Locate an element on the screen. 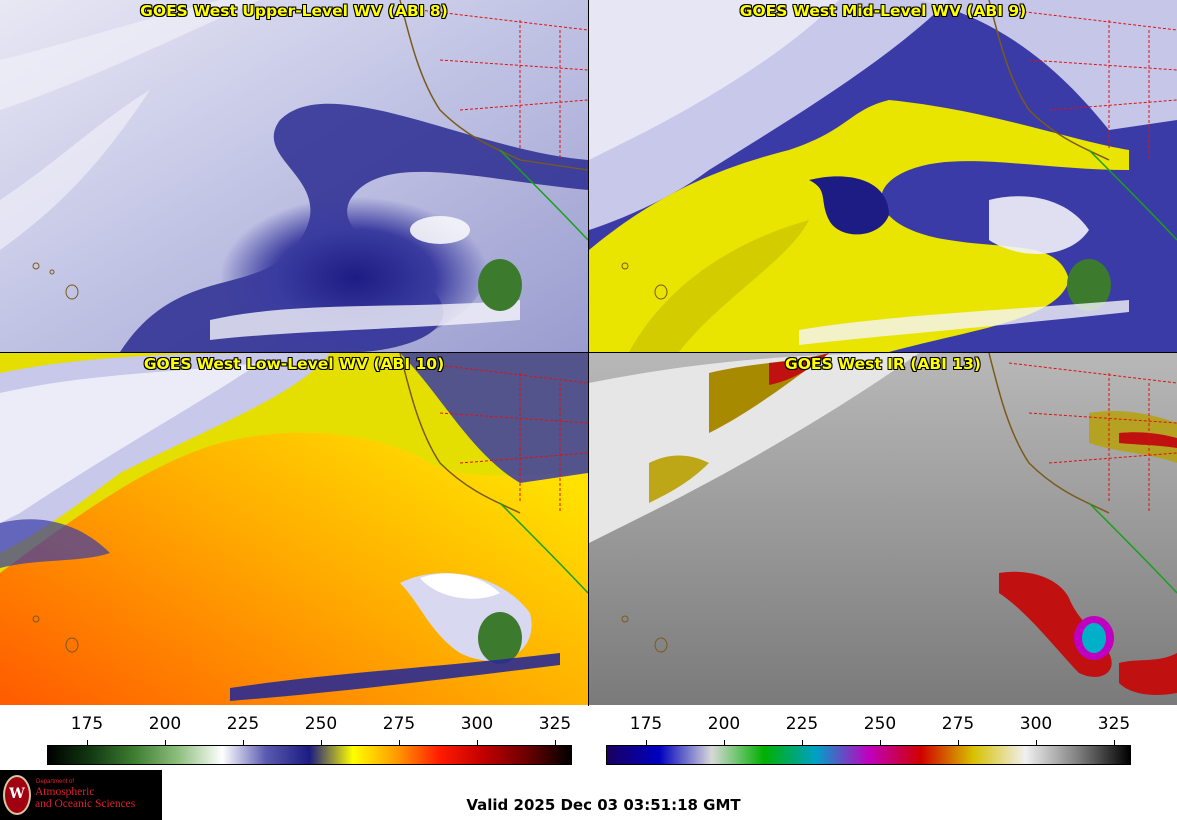 The width and height of the screenshot is (1177, 820). wv-tick-label: 300 is located at coordinates (477, 724).